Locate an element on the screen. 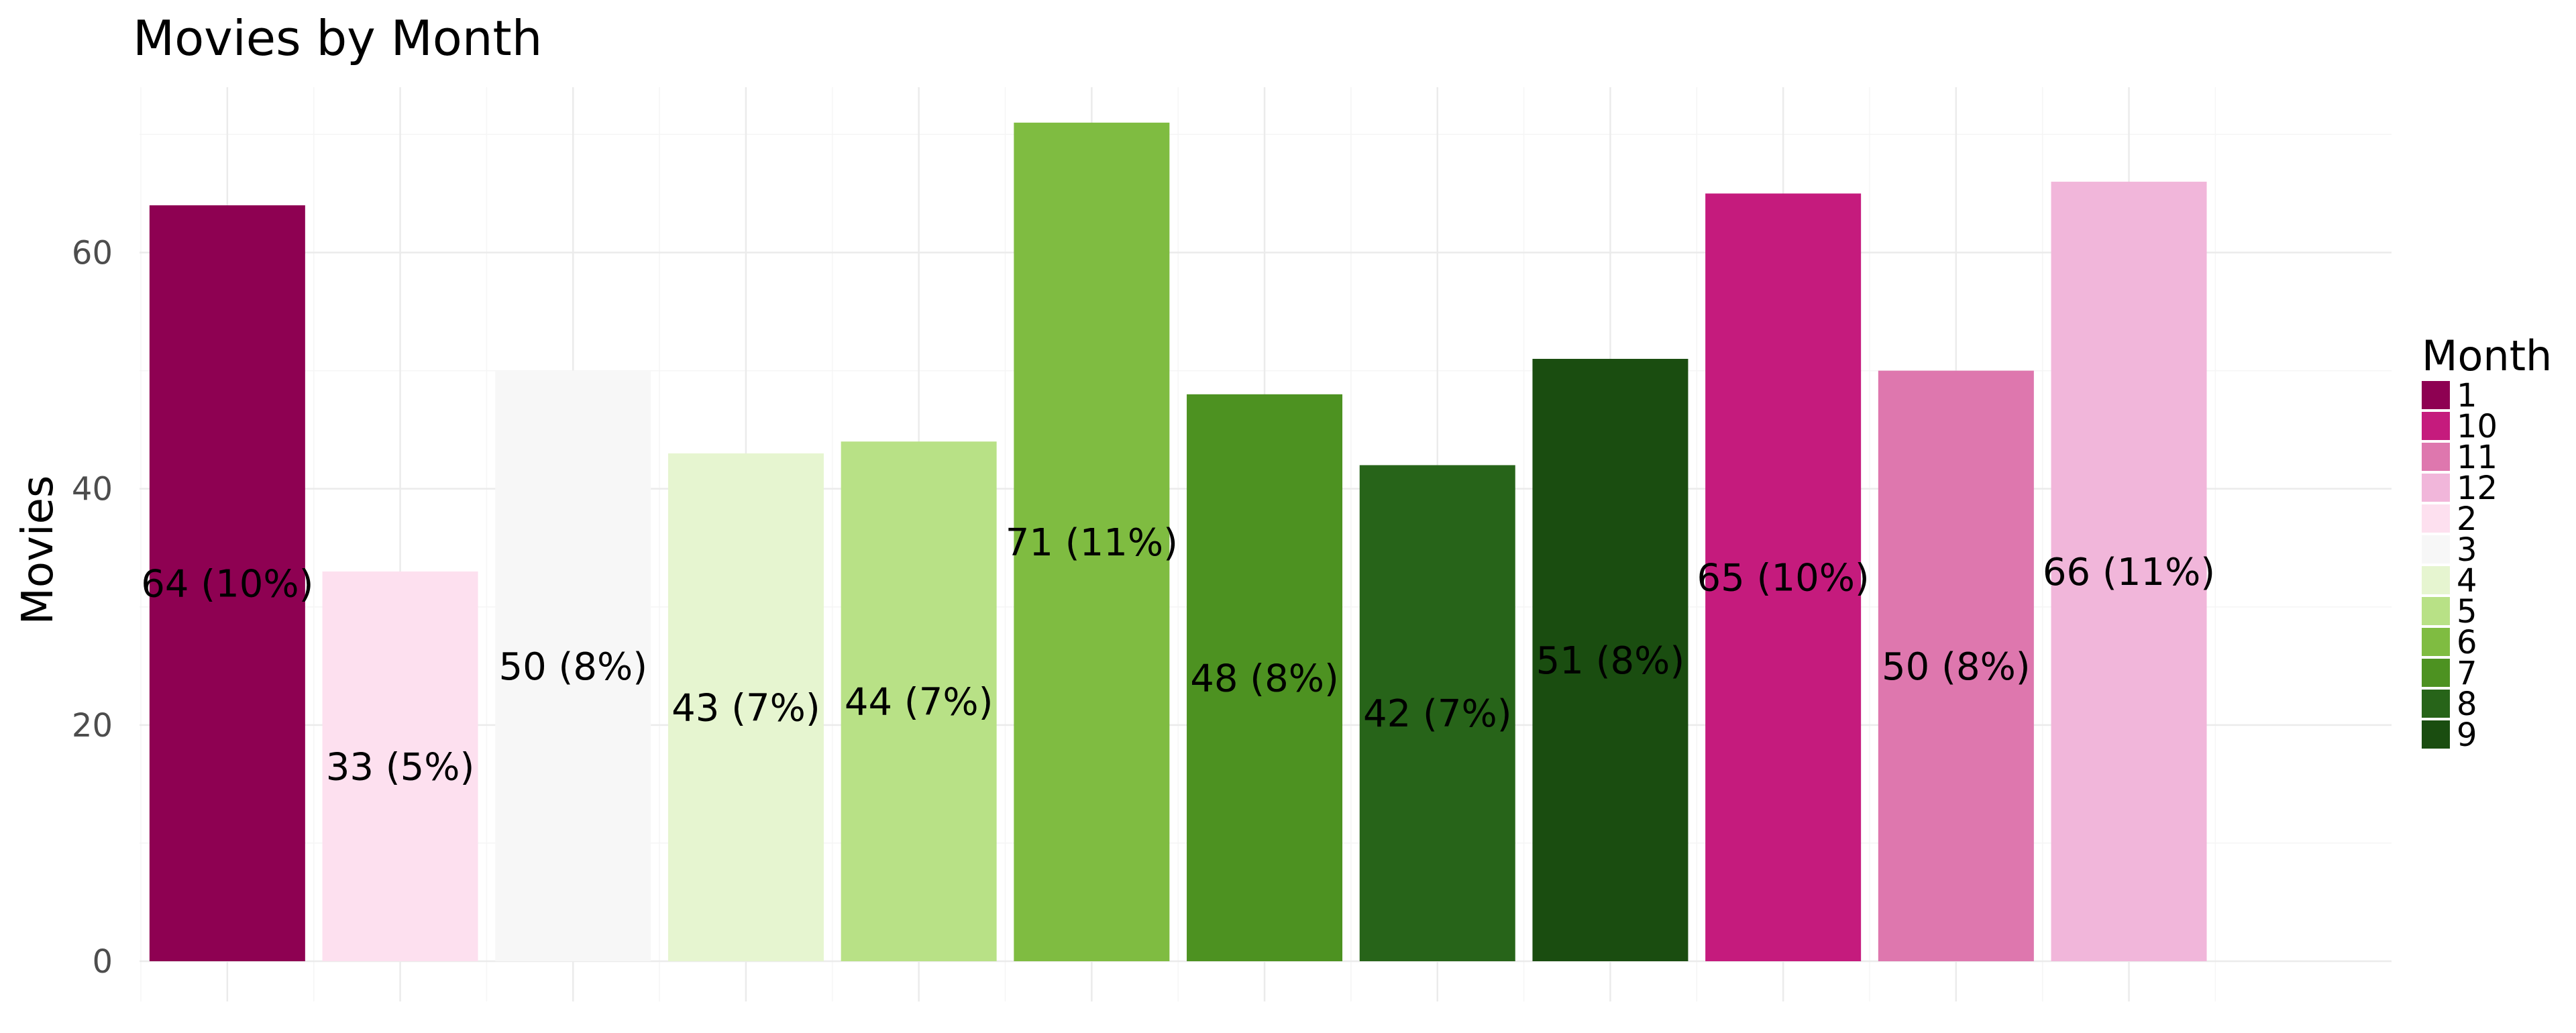 The height and width of the screenshot is (1033, 2576). data-label: 42 (7%) is located at coordinates (1437, 714).